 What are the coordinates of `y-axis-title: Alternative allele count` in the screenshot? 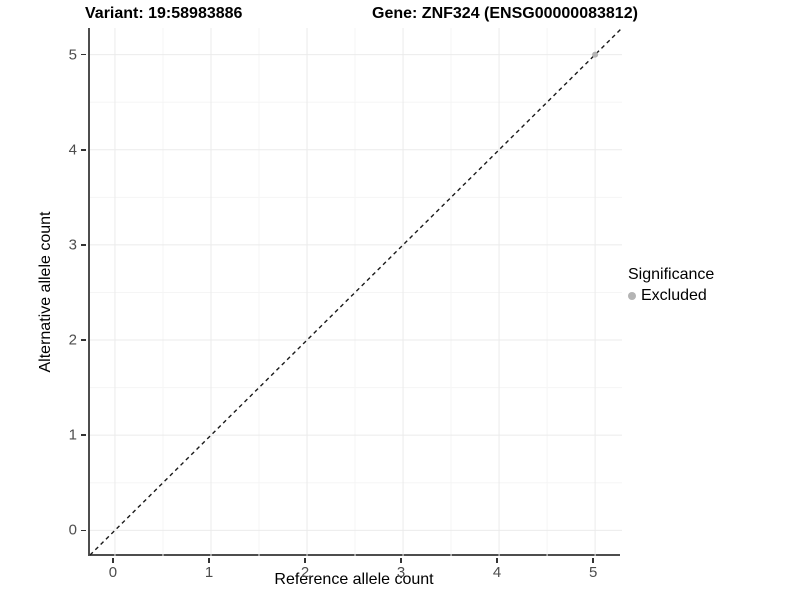 It's located at (45, 292).